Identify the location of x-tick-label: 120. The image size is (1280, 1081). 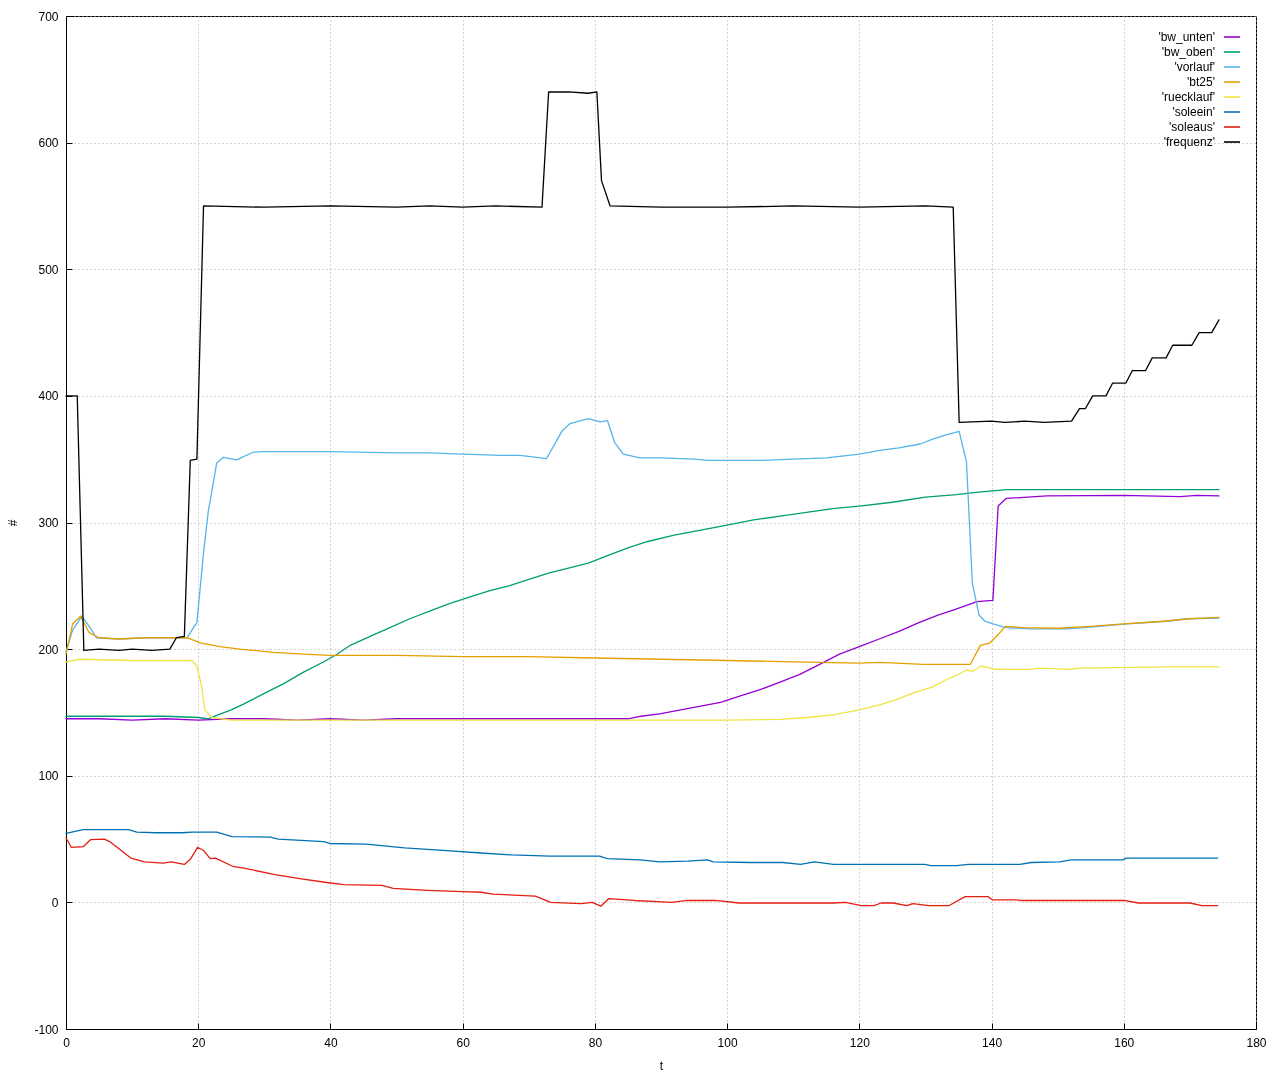
(860, 1042).